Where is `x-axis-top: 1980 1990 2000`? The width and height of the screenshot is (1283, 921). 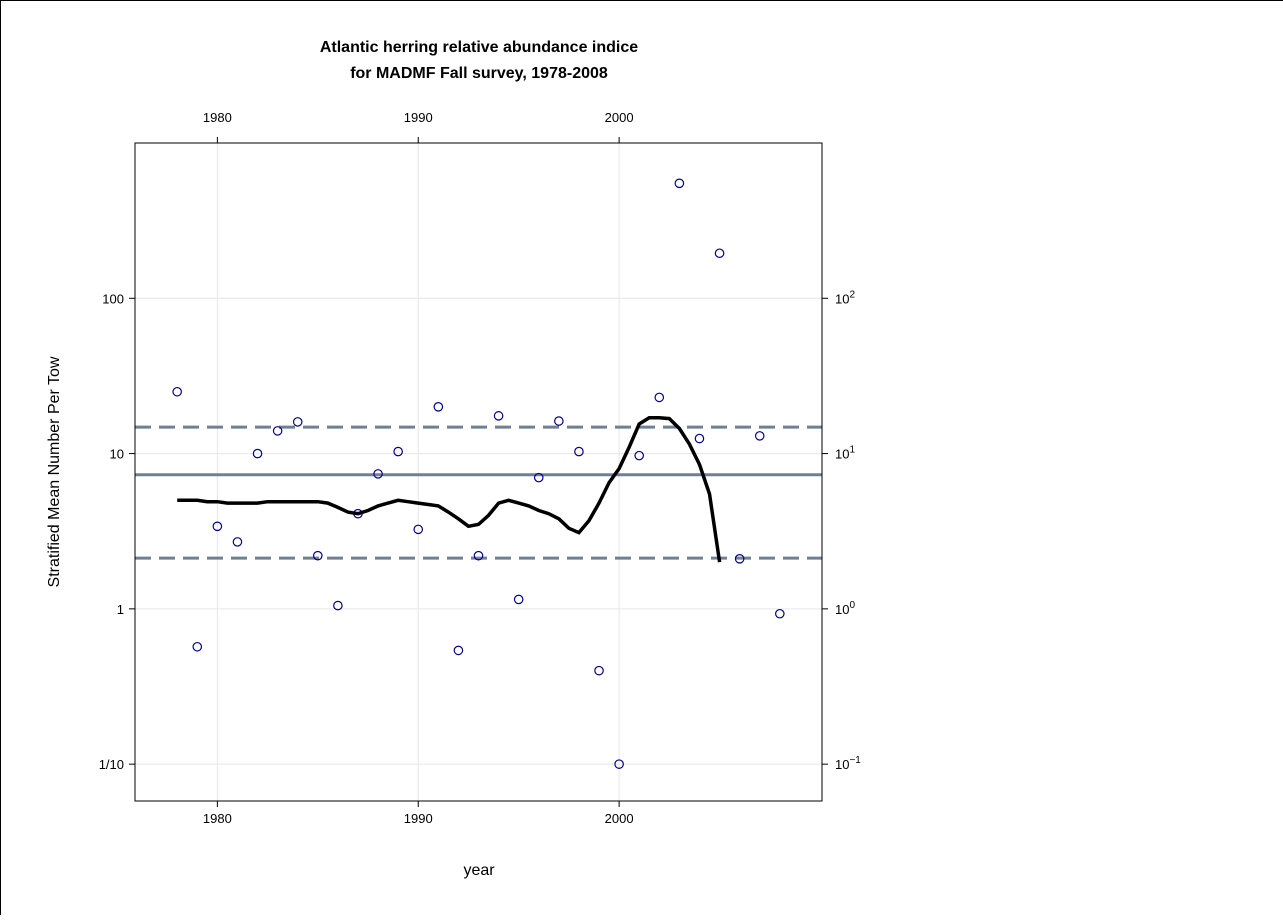 x-axis-top: 1980 1990 2000 is located at coordinates (418, 126).